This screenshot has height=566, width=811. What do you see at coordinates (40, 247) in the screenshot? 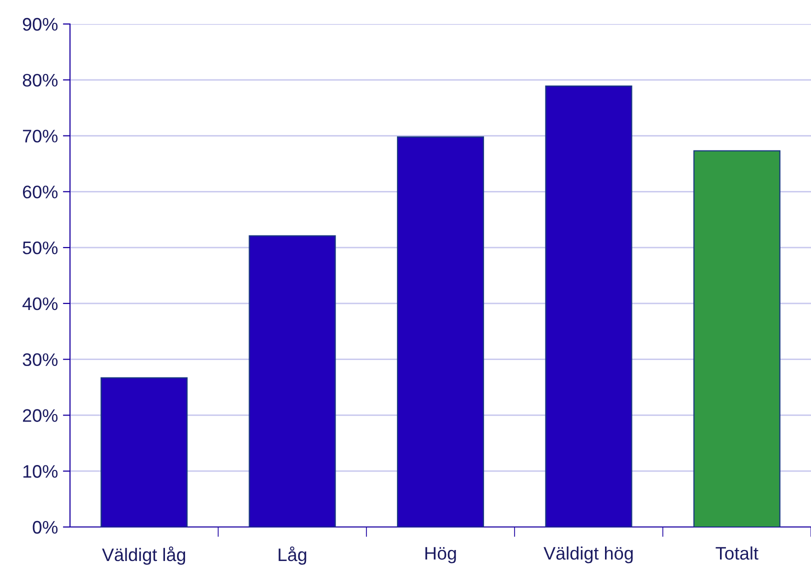
I see `y-tick-label: 50%` at bounding box center [40, 247].